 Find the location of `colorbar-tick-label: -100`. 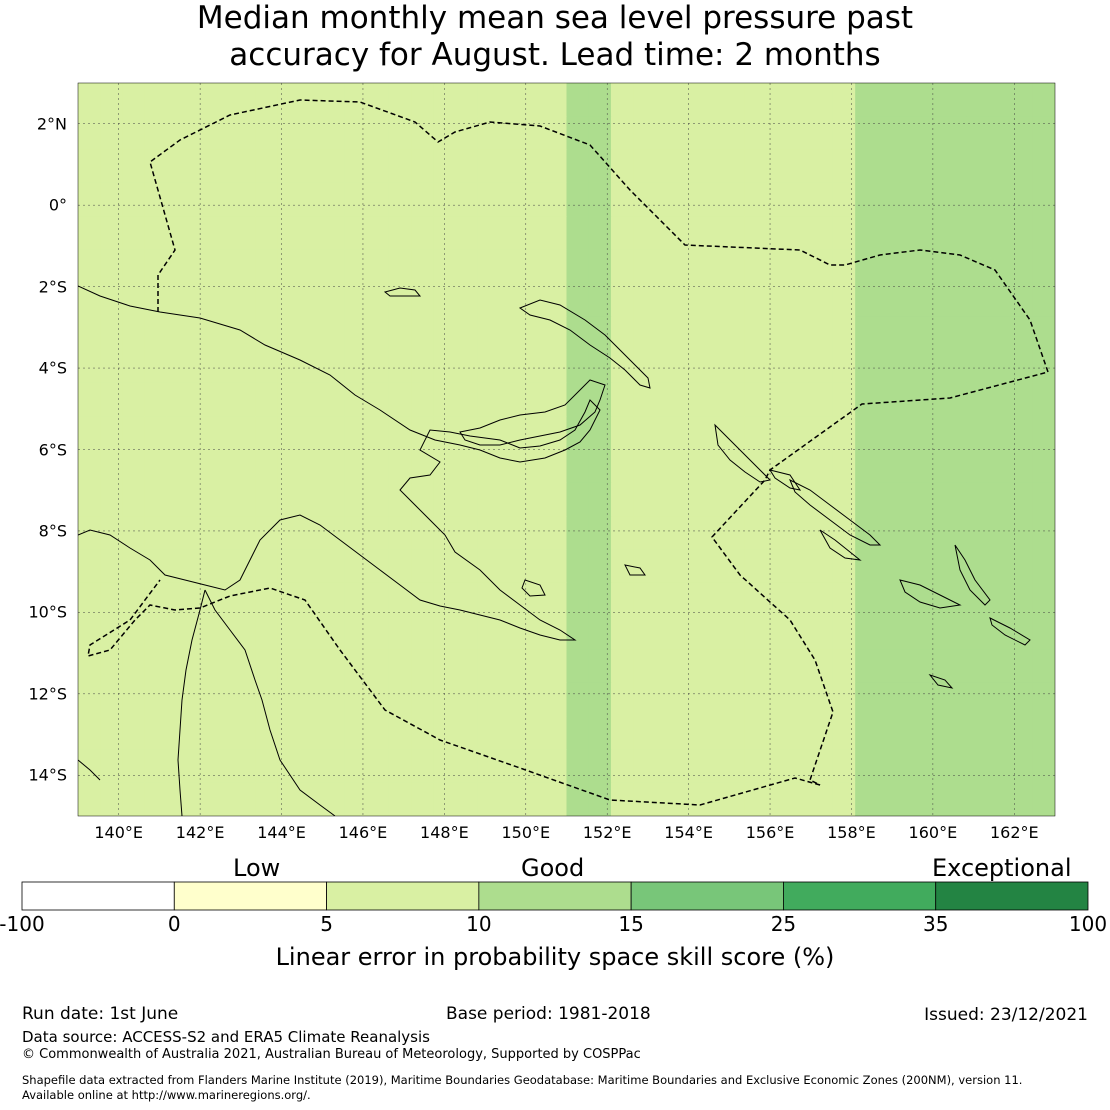

colorbar-tick-label: -100 is located at coordinates (22, 924).